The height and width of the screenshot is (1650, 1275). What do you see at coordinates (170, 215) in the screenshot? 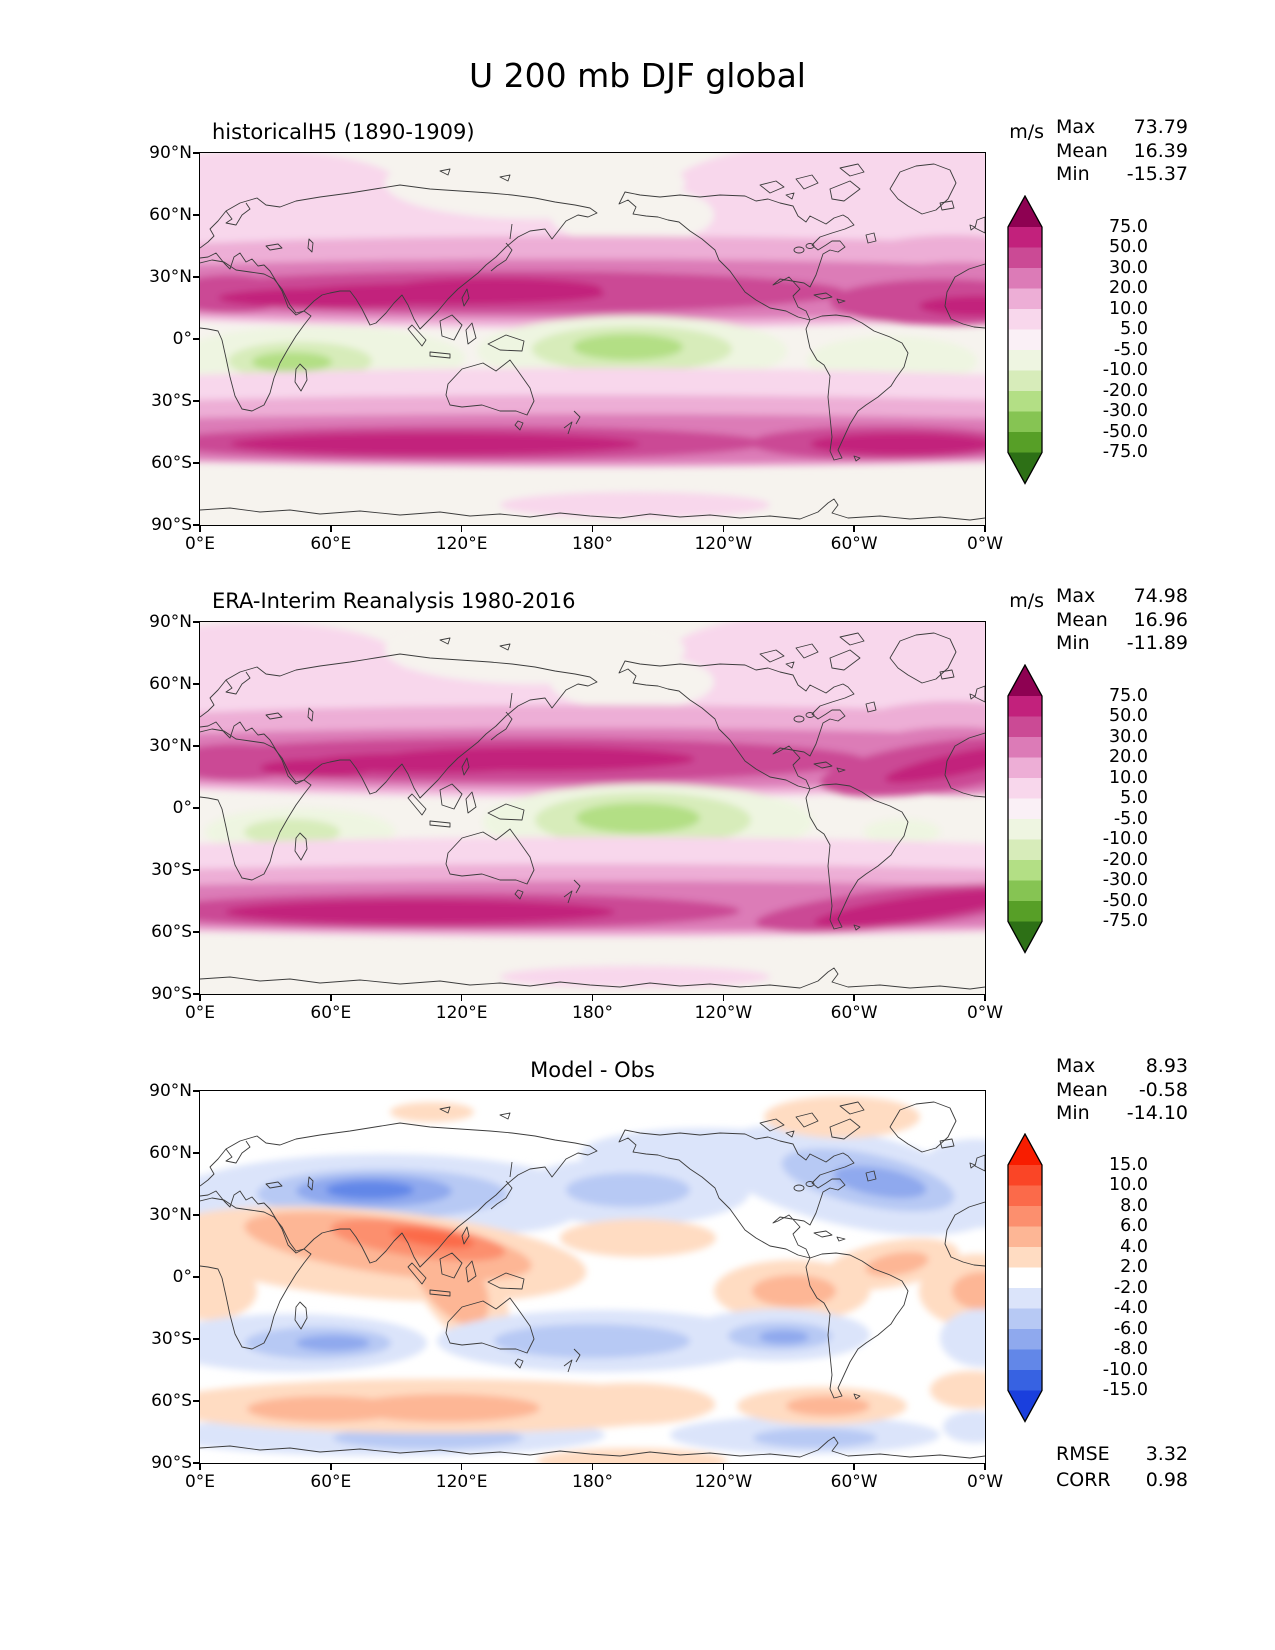
I see `y-tick-label: 60°N` at bounding box center [170, 215].